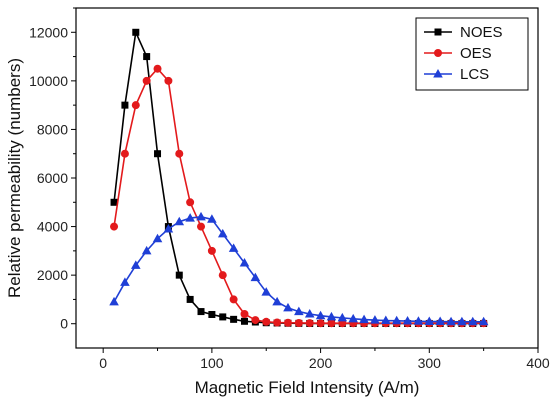 The height and width of the screenshot is (404, 550). What do you see at coordinates (474, 74) in the screenshot?
I see `legend-label-lcs: LCS` at bounding box center [474, 74].